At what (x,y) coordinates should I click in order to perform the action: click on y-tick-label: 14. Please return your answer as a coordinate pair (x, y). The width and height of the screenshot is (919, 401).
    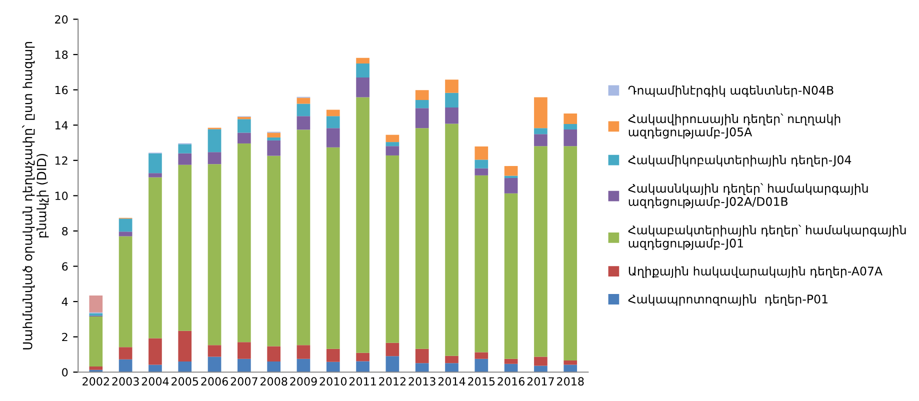
    Looking at the image, I should click on (61, 125).